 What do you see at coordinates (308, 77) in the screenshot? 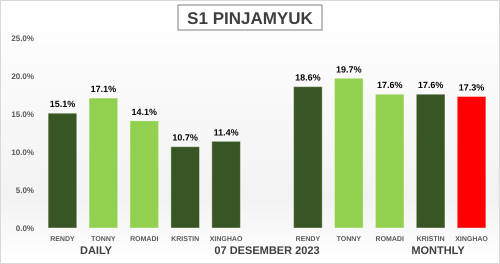
I see `data-label: 18.6%` at bounding box center [308, 77].